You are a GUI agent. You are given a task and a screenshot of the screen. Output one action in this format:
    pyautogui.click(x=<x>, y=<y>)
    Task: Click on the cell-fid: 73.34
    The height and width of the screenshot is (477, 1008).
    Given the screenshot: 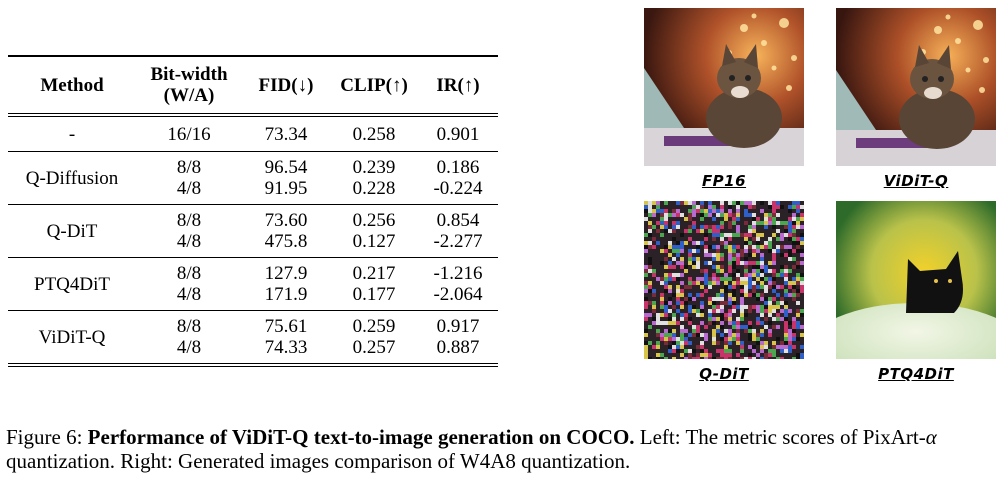 What is the action you would take?
    pyautogui.click(x=286, y=134)
    